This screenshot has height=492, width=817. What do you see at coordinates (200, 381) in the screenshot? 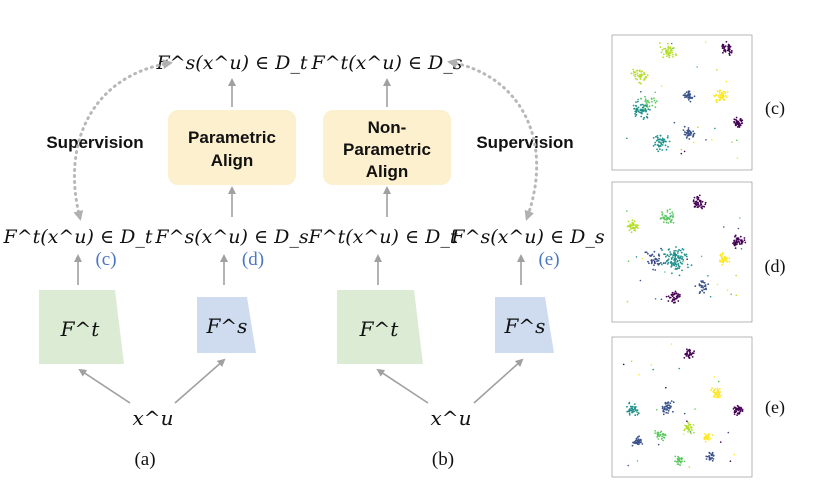
I see `arrow-input-to-student-a` at bounding box center [200, 381].